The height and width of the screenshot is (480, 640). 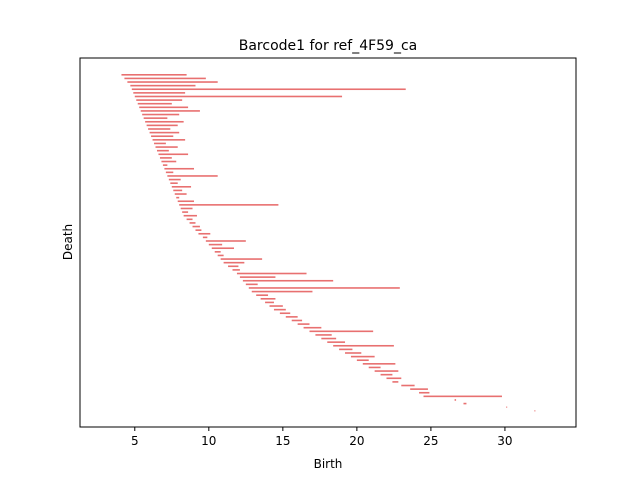 What do you see at coordinates (68, 242) in the screenshot?
I see `y-axis-label: Death` at bounding box center [68, 242].